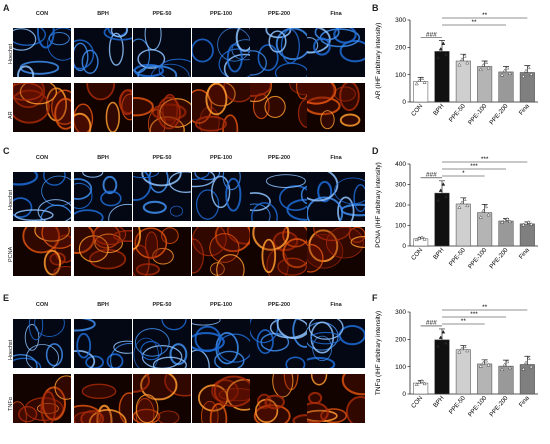 The width and height of the screenshot is (550, 444). What do you see at coordinates (378, 353) in the screenshot?
I see `y-axis-label: TNFα (IHF arbitrary intensity)` at bounding box center [378, 353].